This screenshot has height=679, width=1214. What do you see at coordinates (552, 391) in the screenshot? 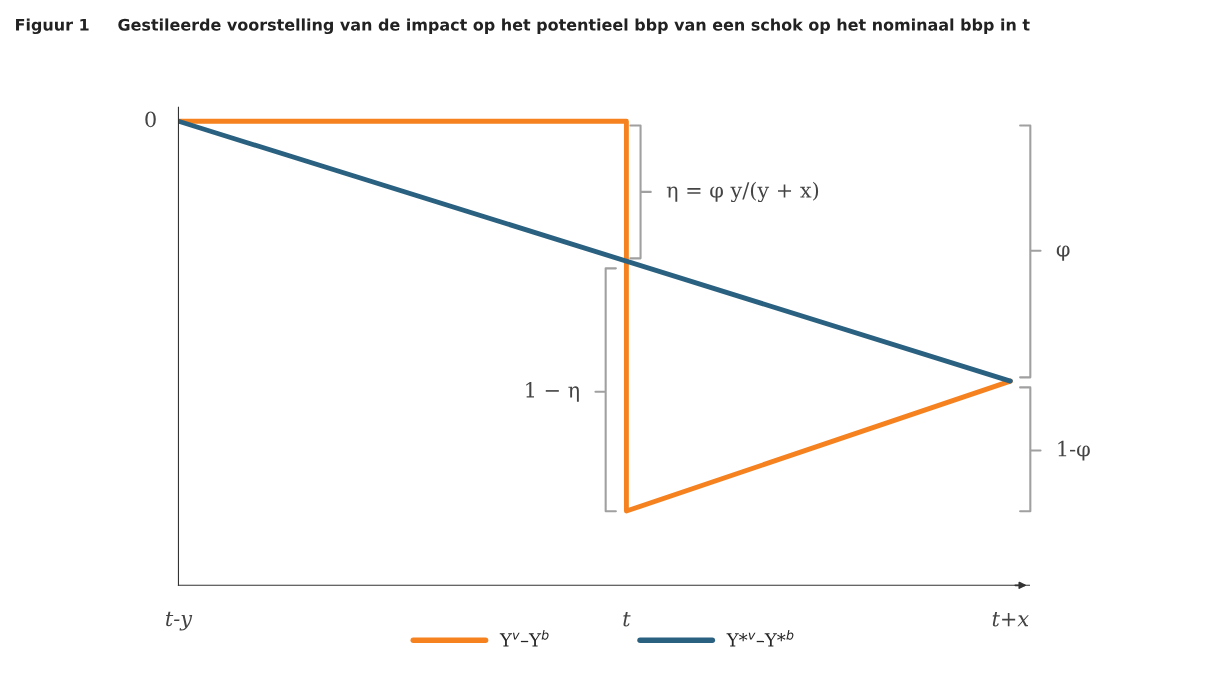
I see `annotation: 1 − η` at bounding box center [552, 391].